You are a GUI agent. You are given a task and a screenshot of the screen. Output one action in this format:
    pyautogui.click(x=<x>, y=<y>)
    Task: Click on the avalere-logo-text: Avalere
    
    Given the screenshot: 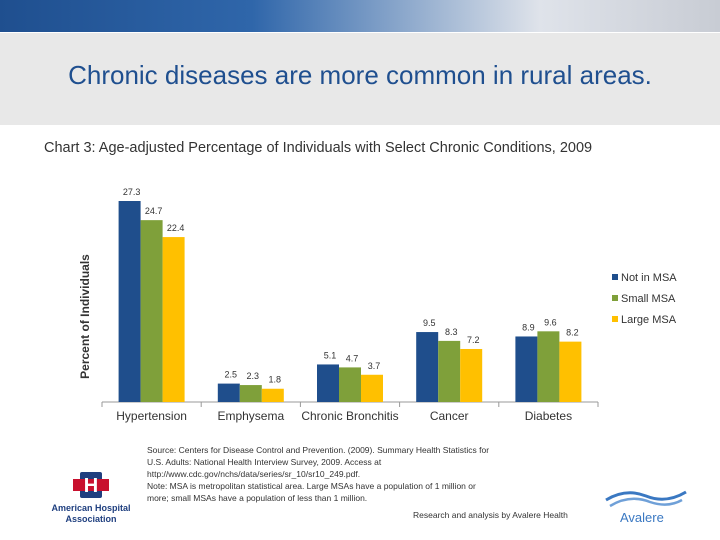 What is the action you would take?
    pyautogui.click(x=642, y=517)
    